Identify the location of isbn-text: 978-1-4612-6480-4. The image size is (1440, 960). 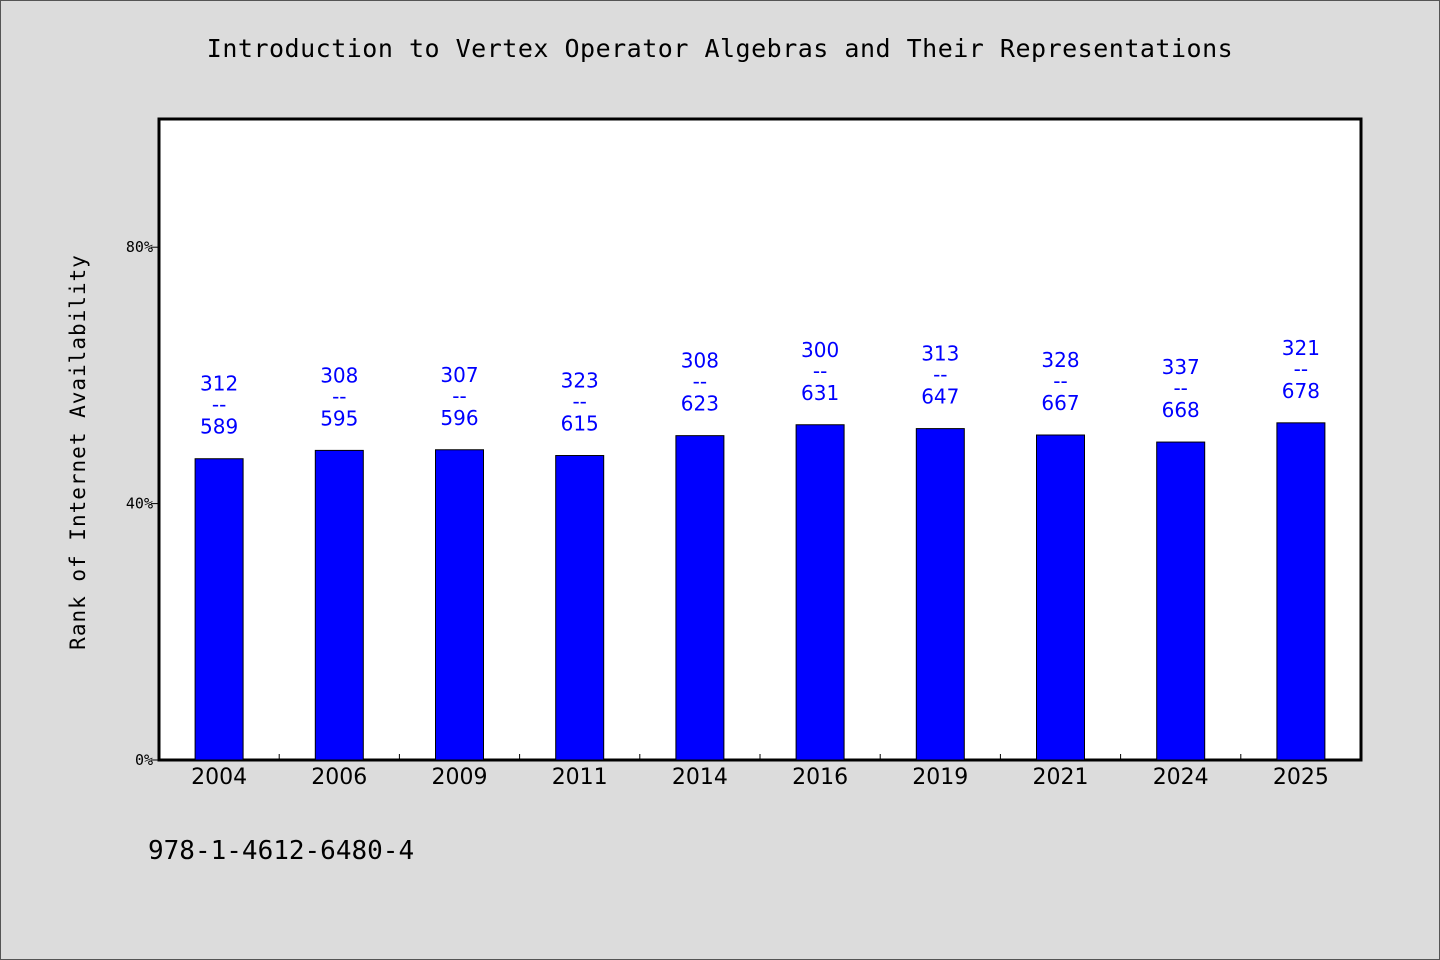
(281, 851).